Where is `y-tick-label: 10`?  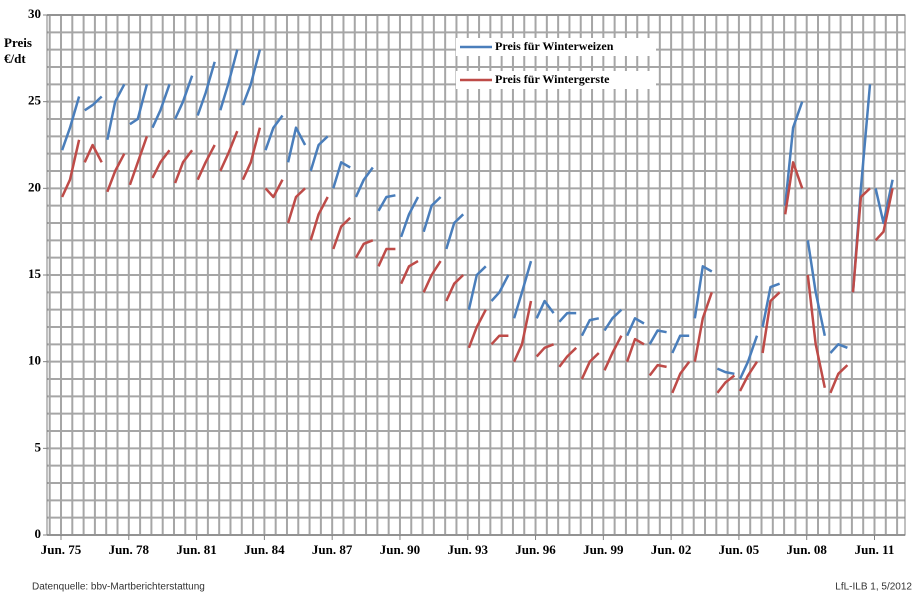
y-tick-label: 10 is located at coordinates (34, 360).